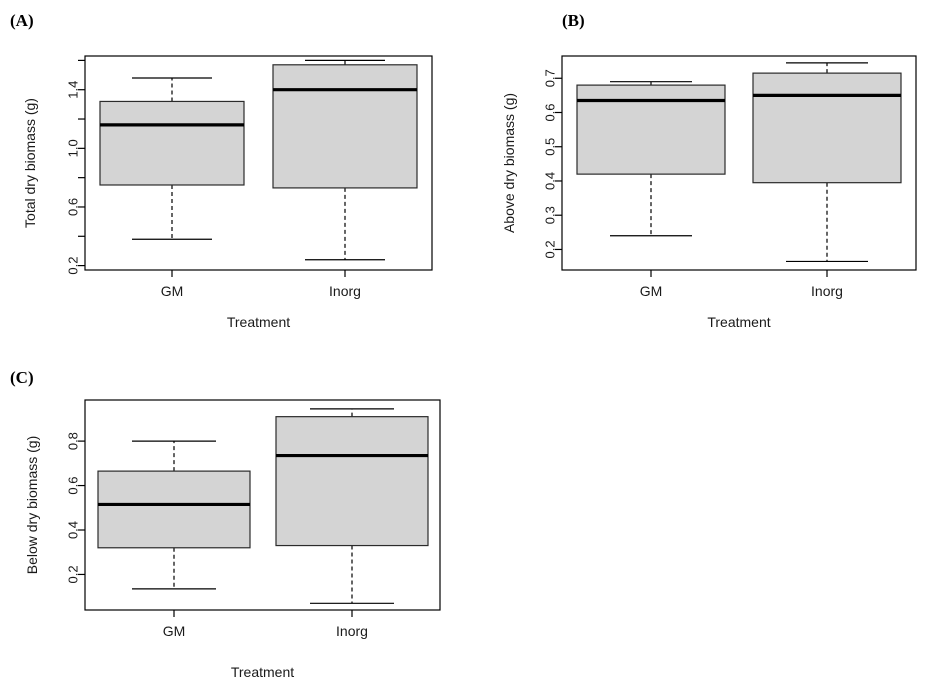 Image resolution: width=949 pixels, height=697 pixels. I want to click on y-axis-tick-label: 0.3, so click(550, 215).